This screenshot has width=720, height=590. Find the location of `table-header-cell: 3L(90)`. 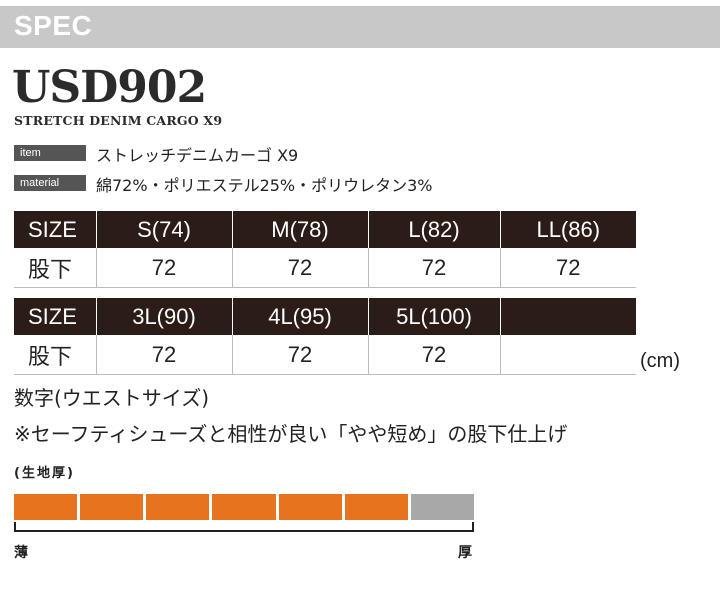

table-header-cell: 3L(90) is located at coordinates (164, 316).